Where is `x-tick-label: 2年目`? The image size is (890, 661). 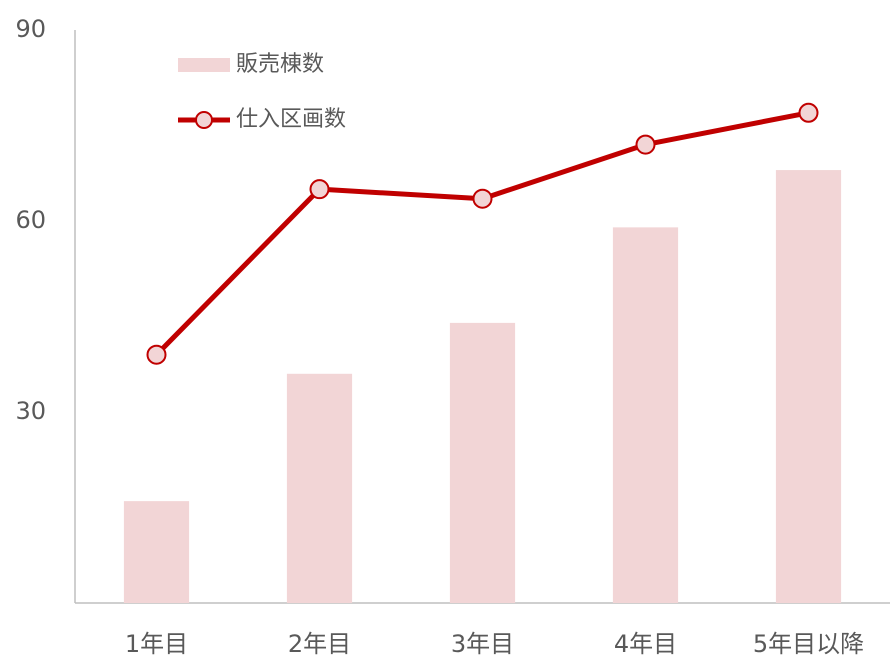
x-tick-label: 2年目 is located at coordinates (319, 644).